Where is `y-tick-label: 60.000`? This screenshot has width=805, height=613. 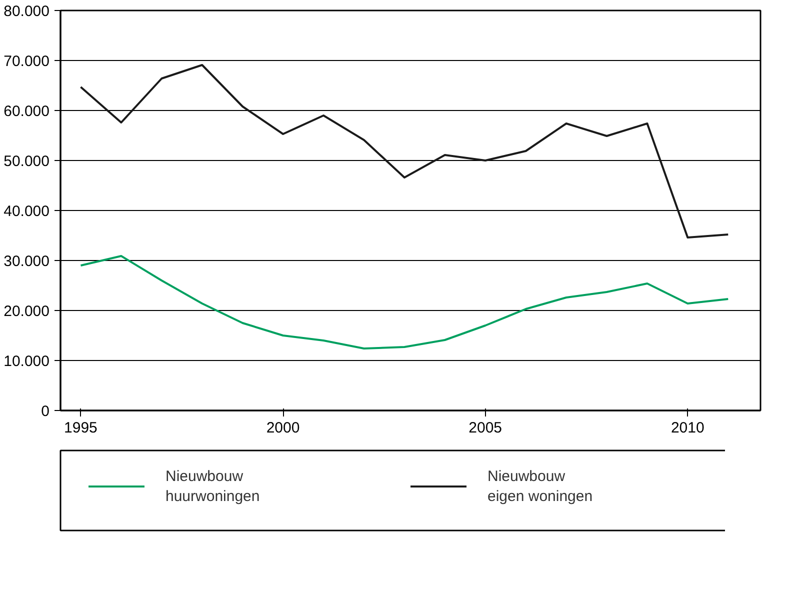
y-tick-label: 60.000 is located at coordinates (27, 111).